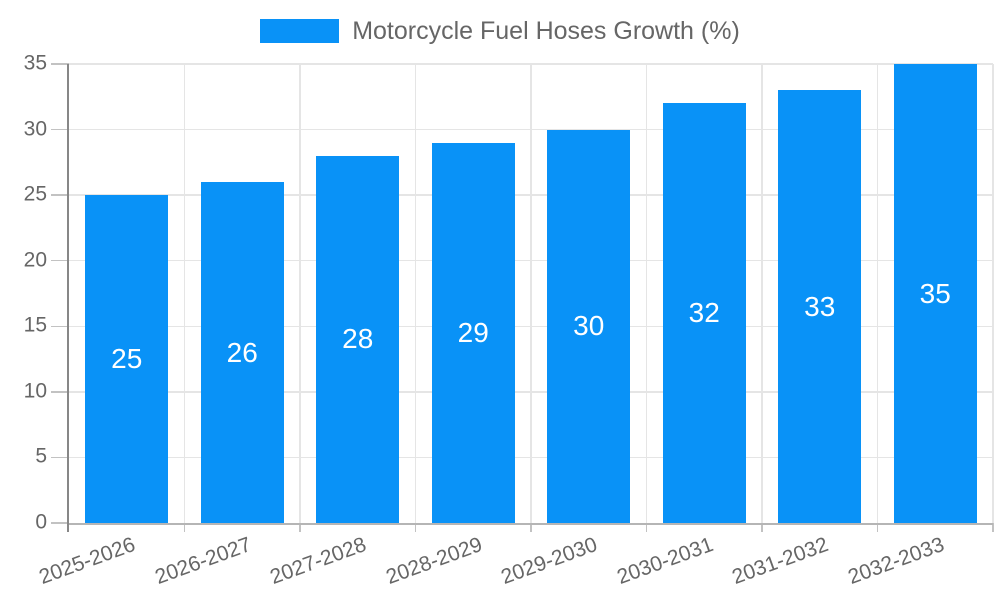 Image resolution: width=1000 pixels, height=600 pixels. I want to click on bar: 35, so click(935, 293).